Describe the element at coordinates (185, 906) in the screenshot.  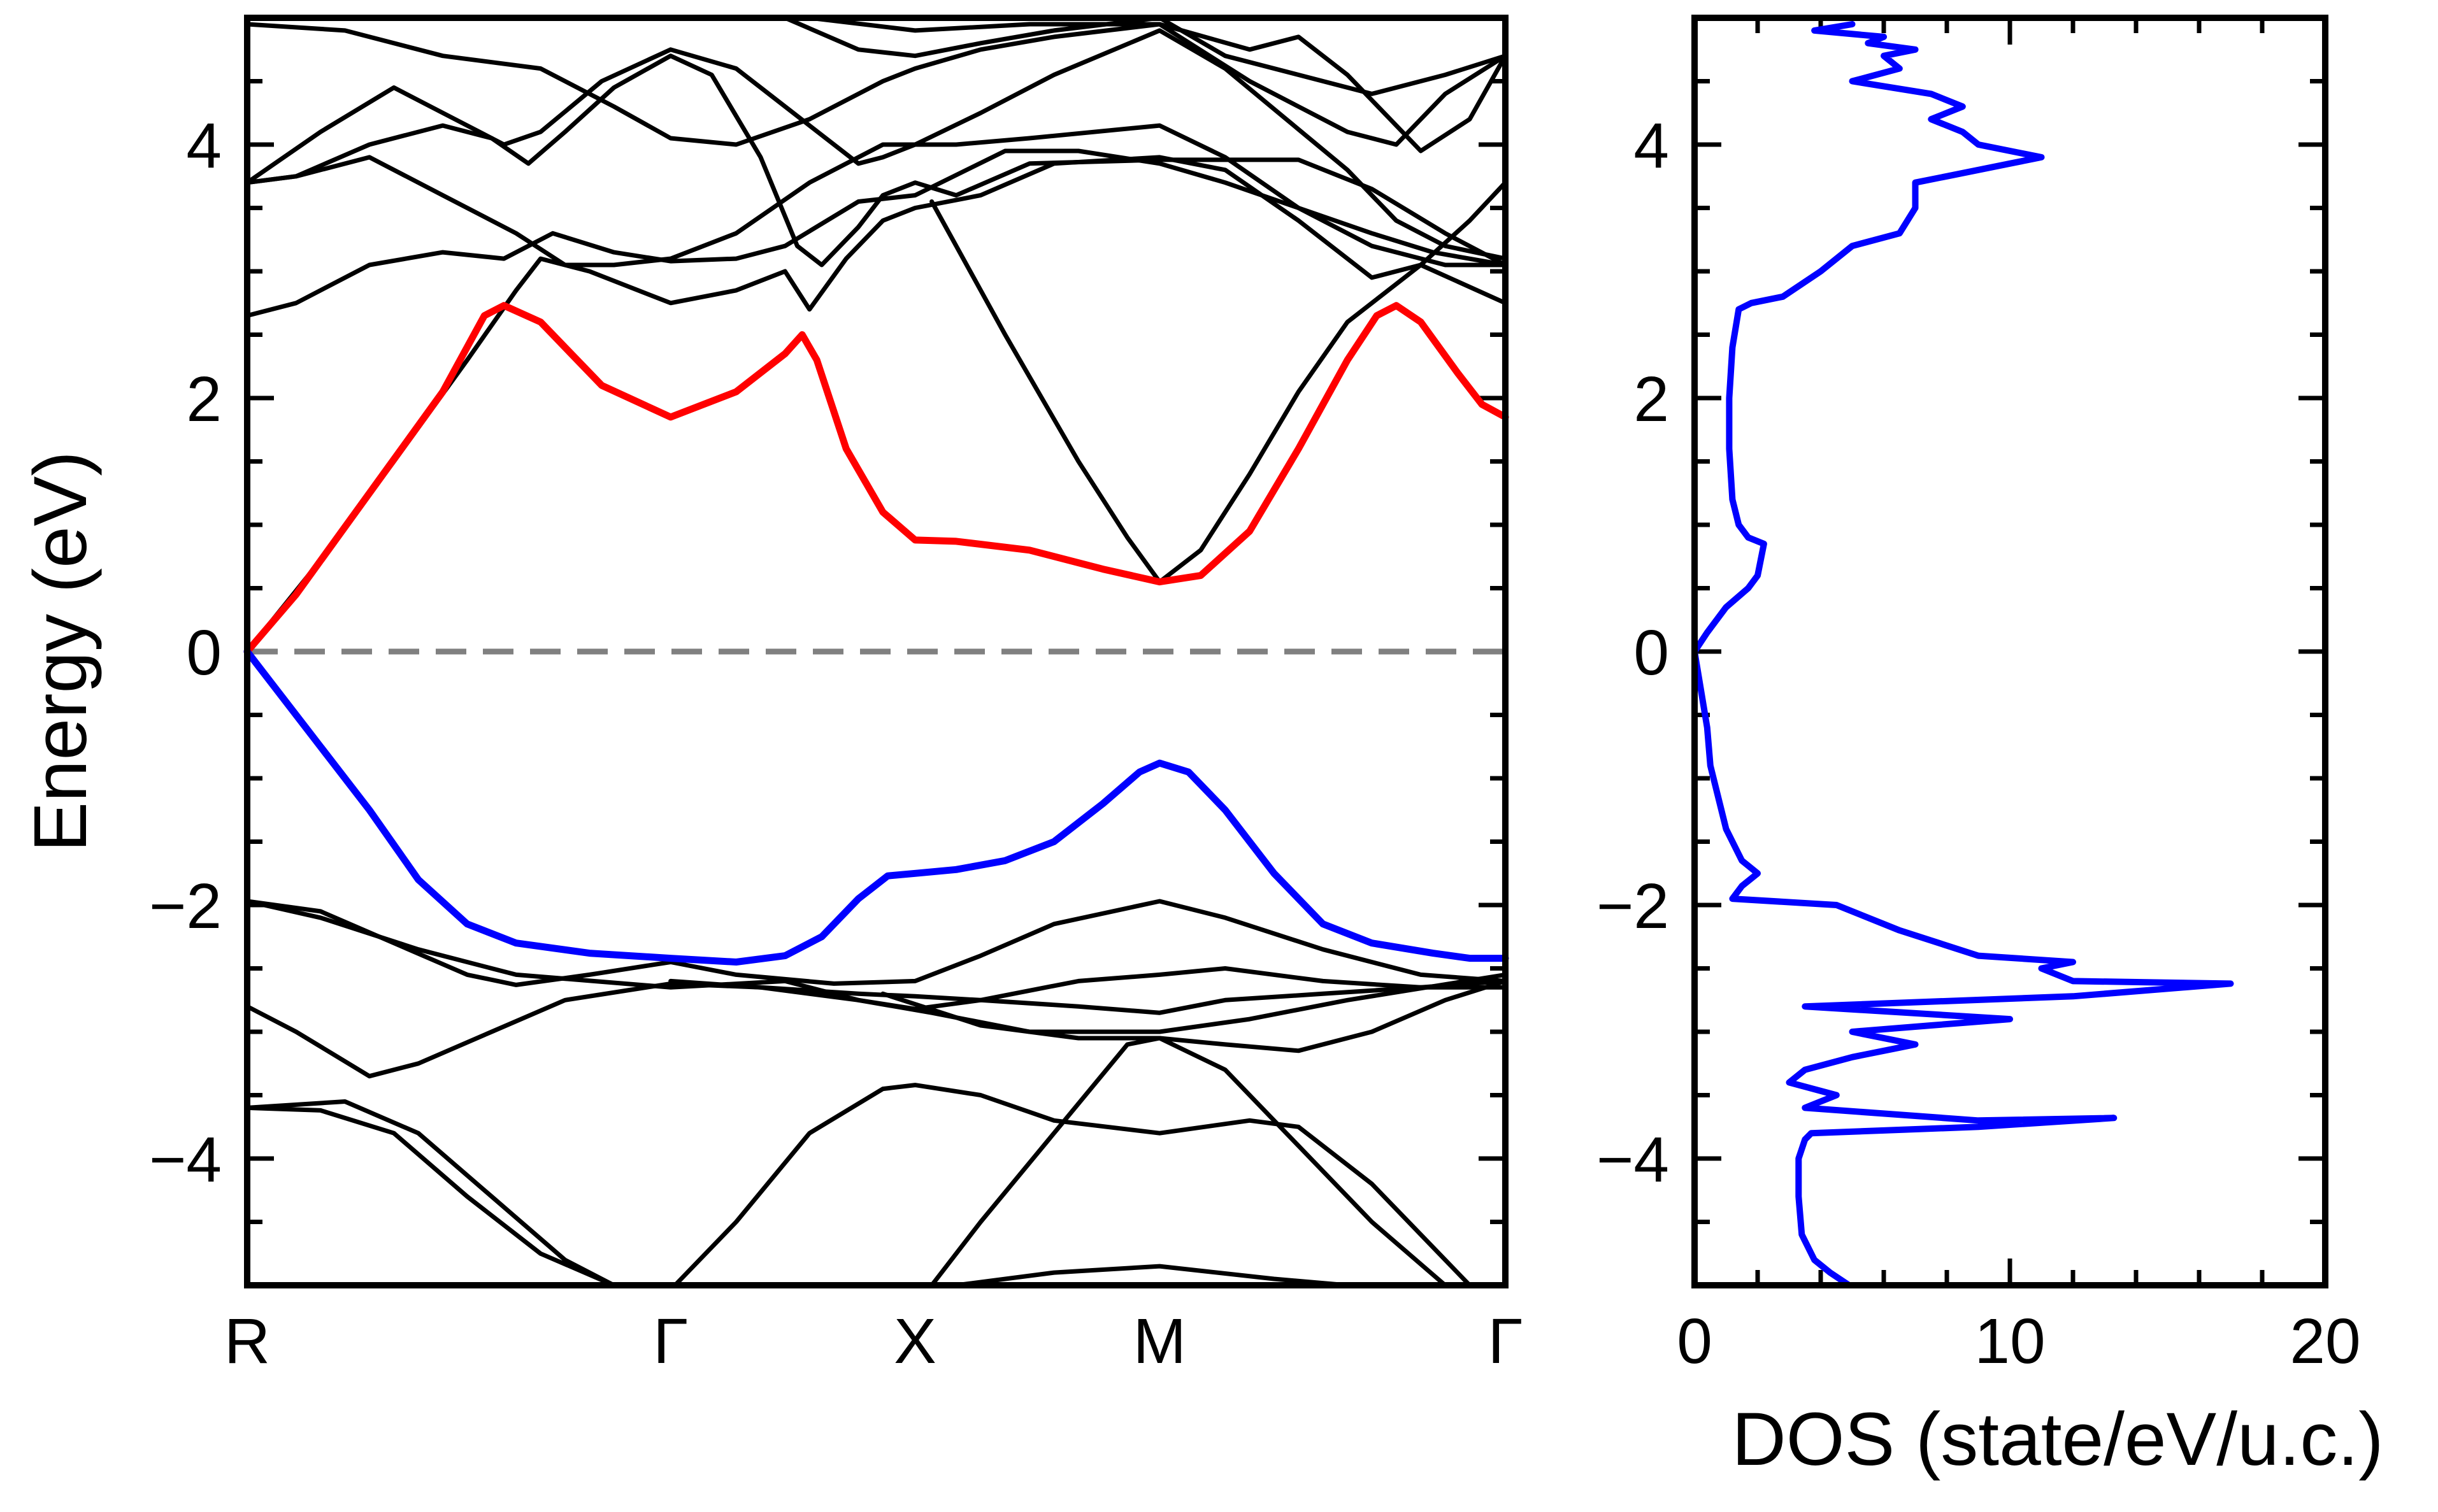
I see `band-y-tick-label: −2` at that location.